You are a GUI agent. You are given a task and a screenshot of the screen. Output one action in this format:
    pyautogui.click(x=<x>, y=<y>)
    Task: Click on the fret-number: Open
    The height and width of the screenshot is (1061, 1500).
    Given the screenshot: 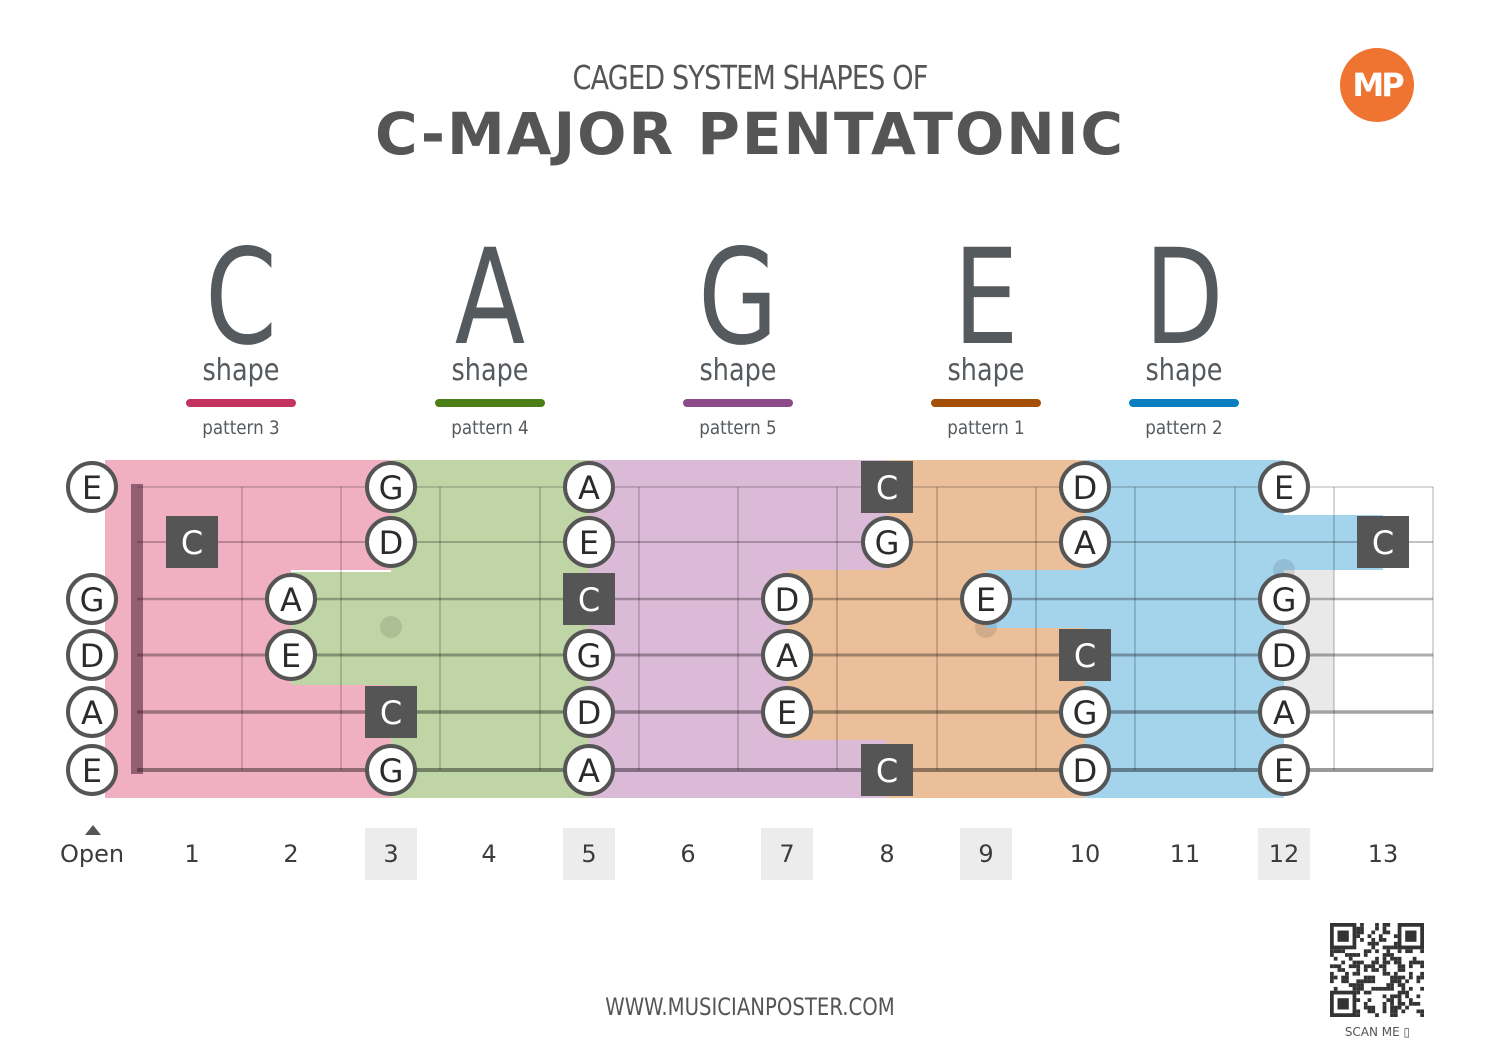 What is the action you would take?
    pyautogui.click(x=92, y=854)
    